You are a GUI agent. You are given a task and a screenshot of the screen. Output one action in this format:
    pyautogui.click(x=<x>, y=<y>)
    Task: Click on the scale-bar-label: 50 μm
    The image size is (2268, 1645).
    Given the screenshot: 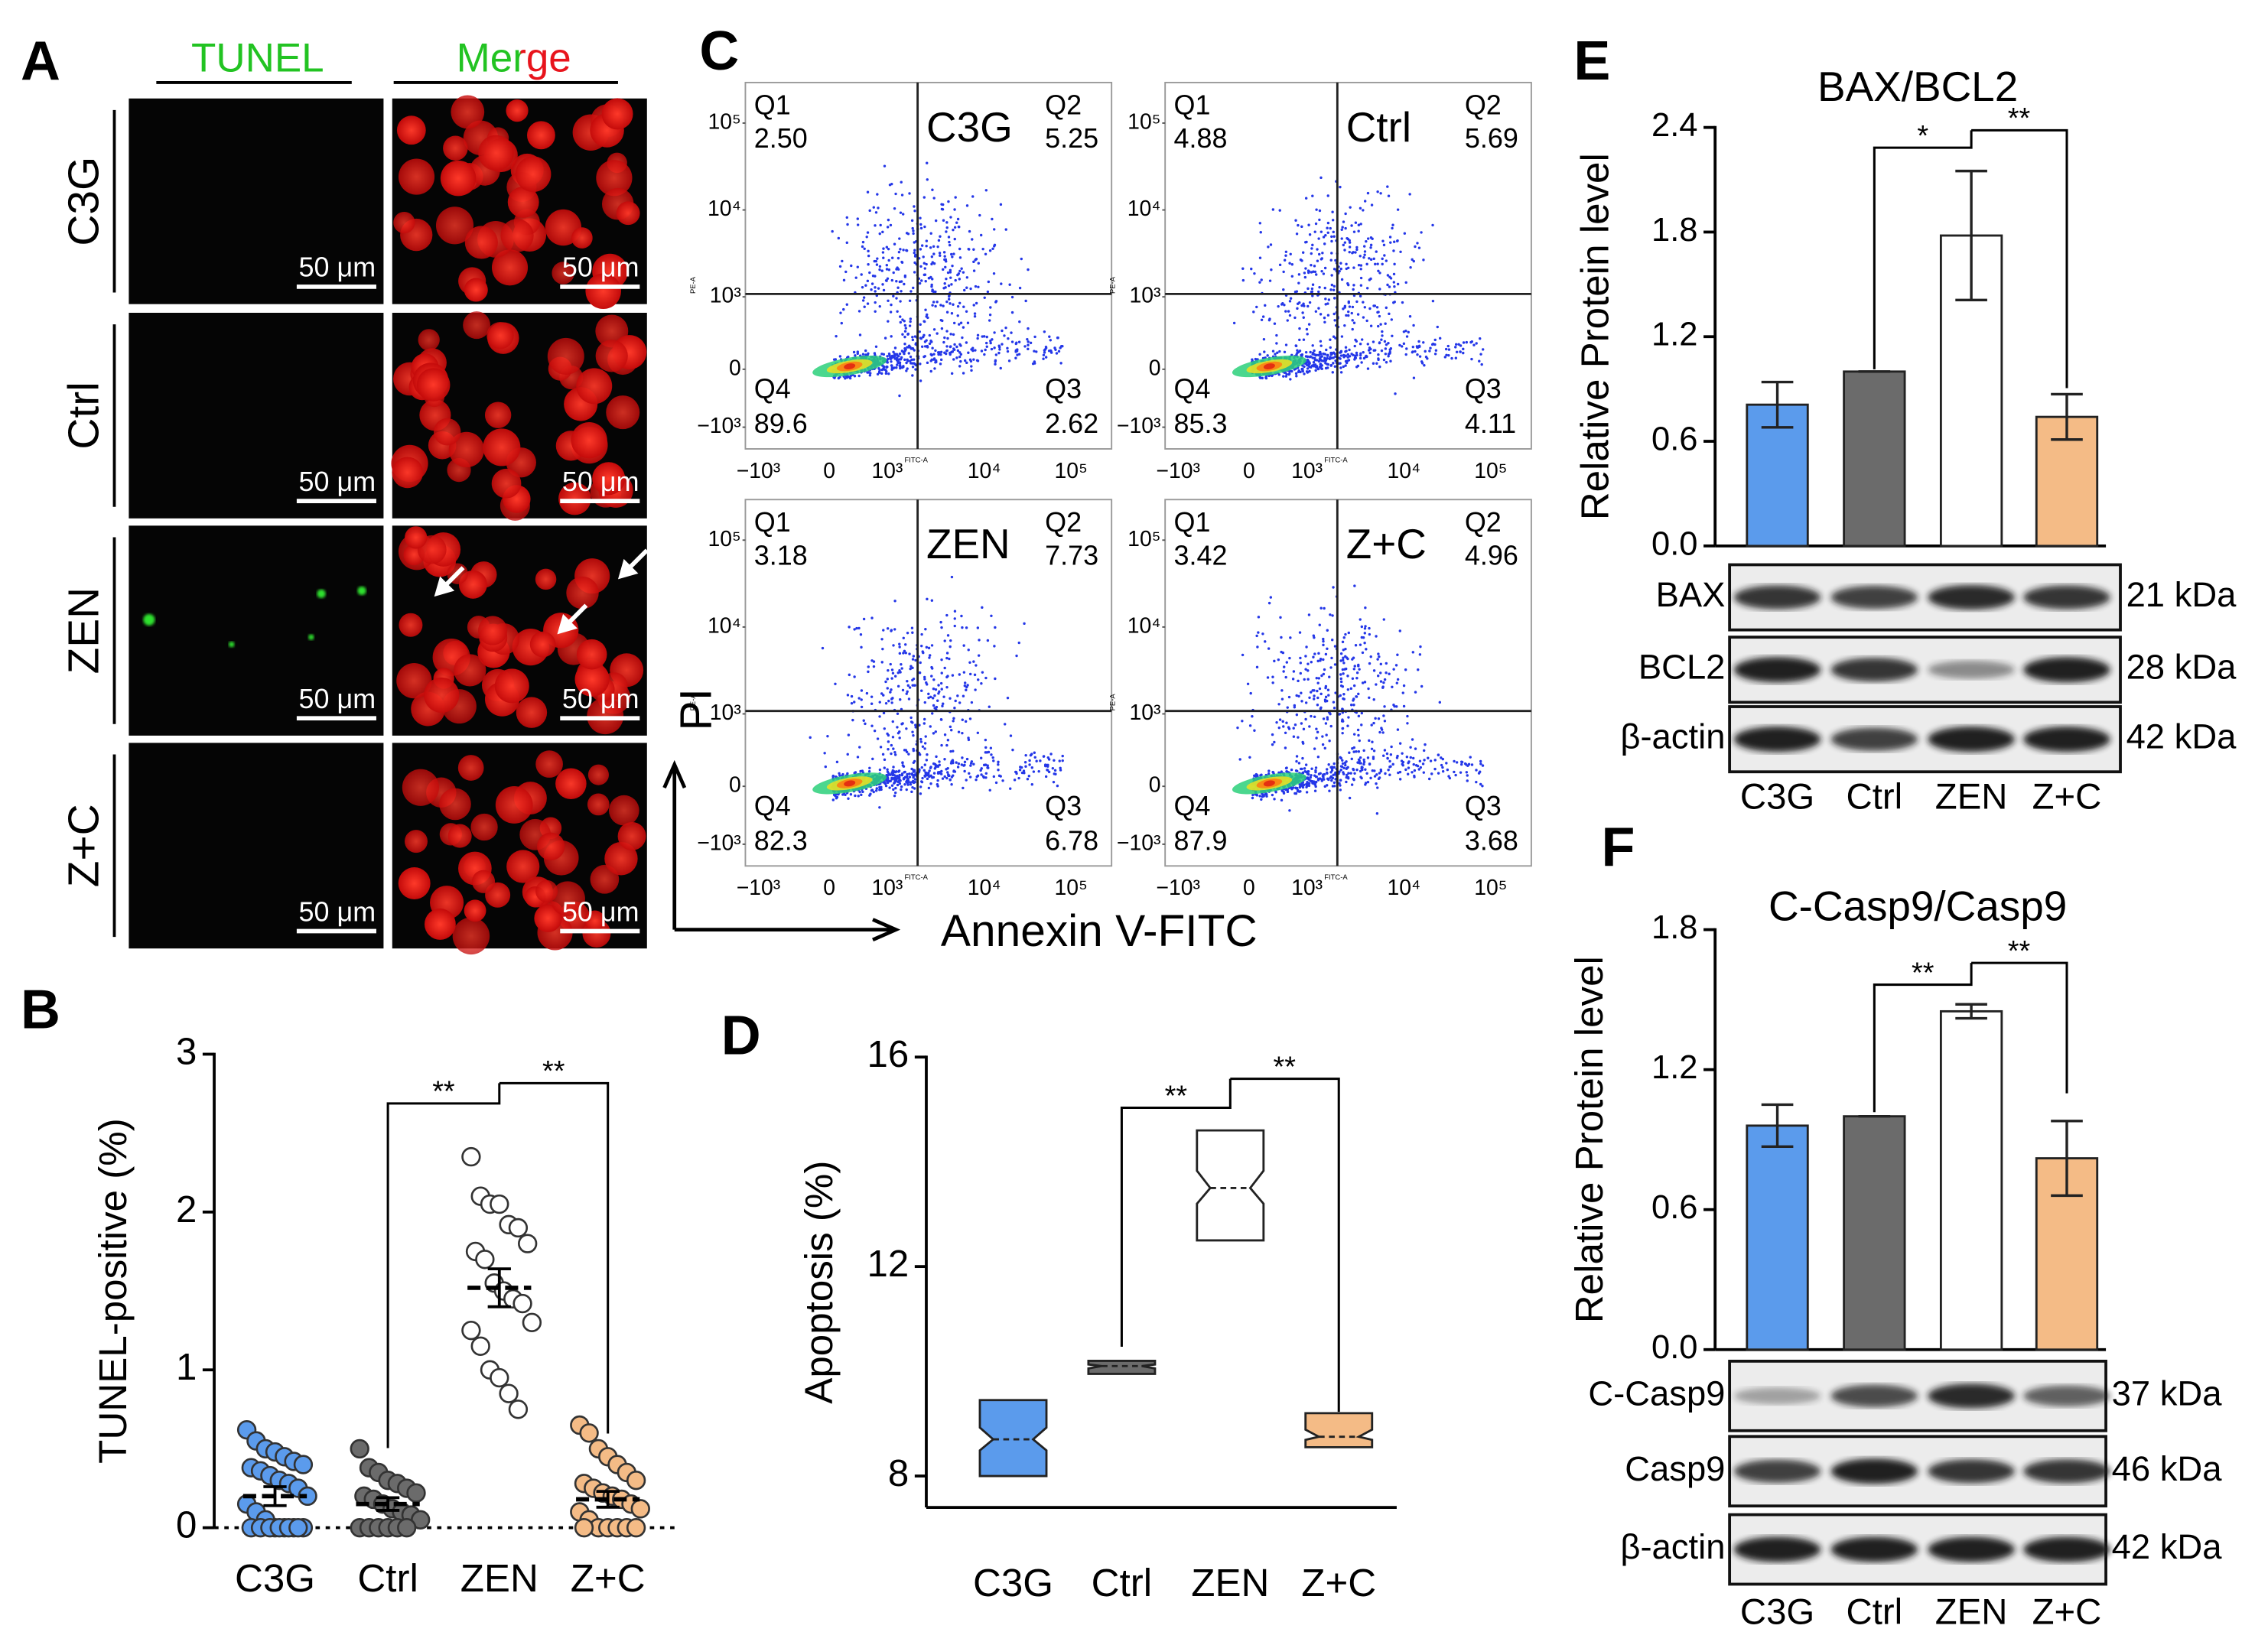 What is the action you would take?
    pyautogui.click(x=337, y=482)
    